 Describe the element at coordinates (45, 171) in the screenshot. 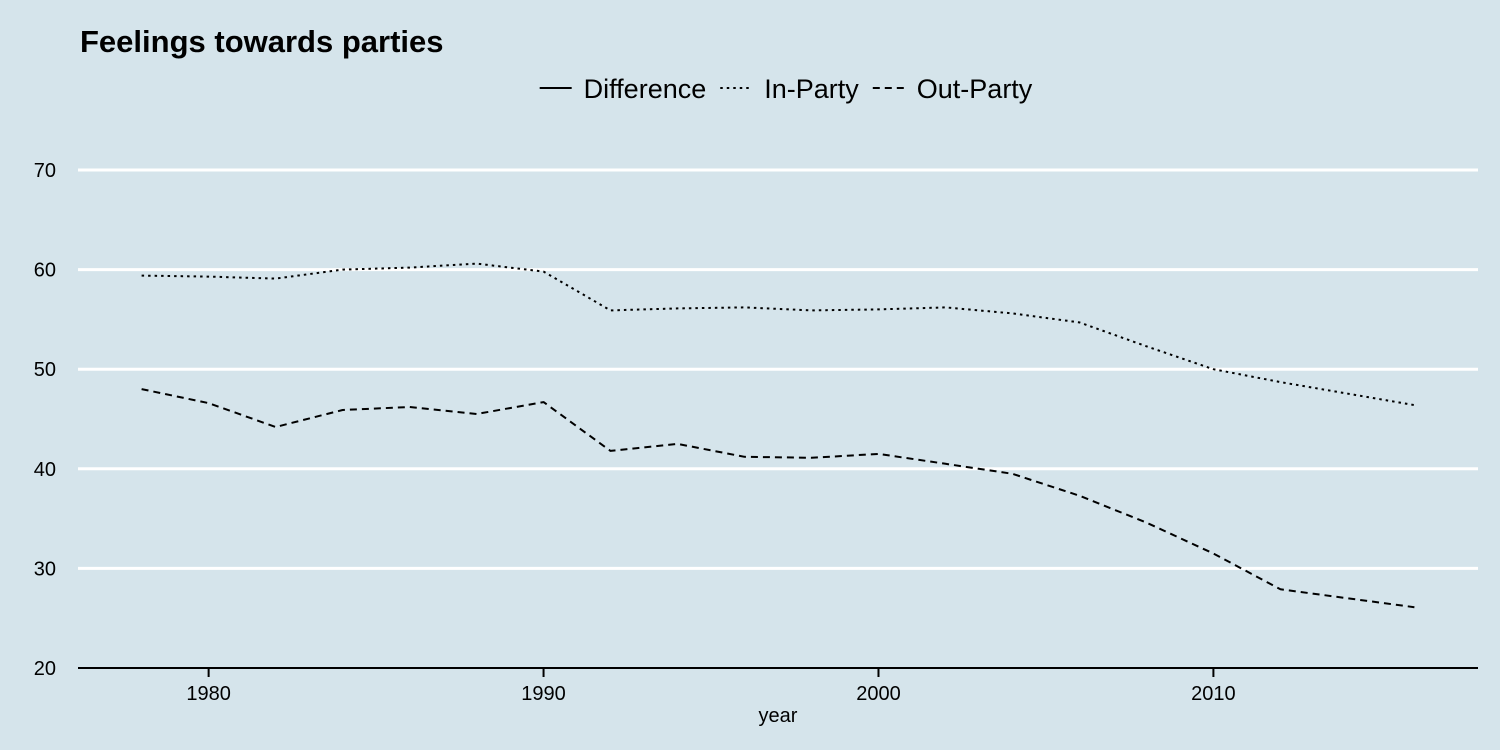

I see `y-tick-label-70: 70` at that location.